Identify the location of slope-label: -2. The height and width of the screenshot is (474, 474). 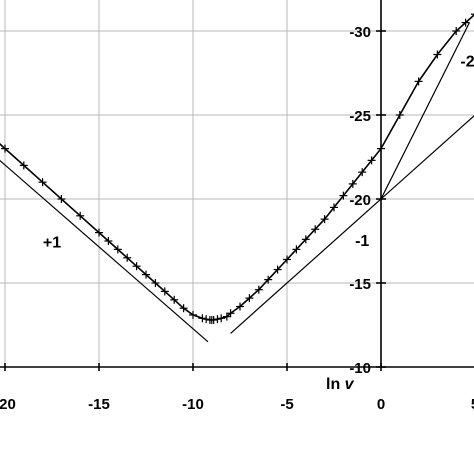
(467, 61).